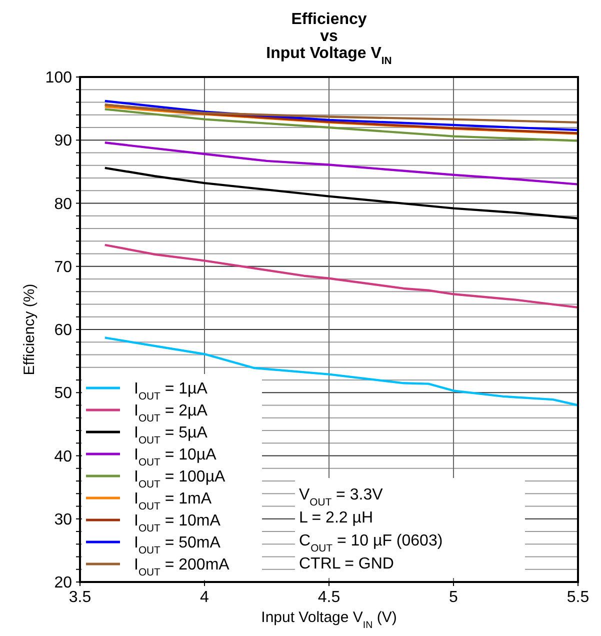 This screenshot has width=601, height=636. I want to click on annotation: L = 2.2 µH, so click(336, 518).